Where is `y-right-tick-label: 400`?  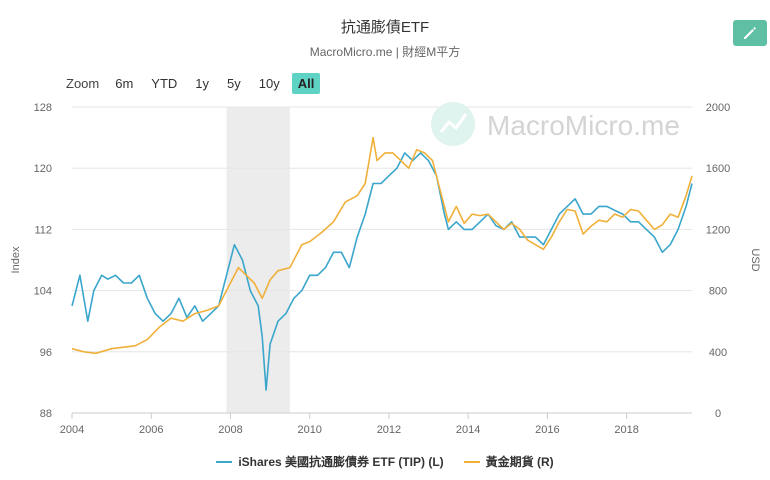
y-right-tick-label: 400 is located at coordinates (718, 353).